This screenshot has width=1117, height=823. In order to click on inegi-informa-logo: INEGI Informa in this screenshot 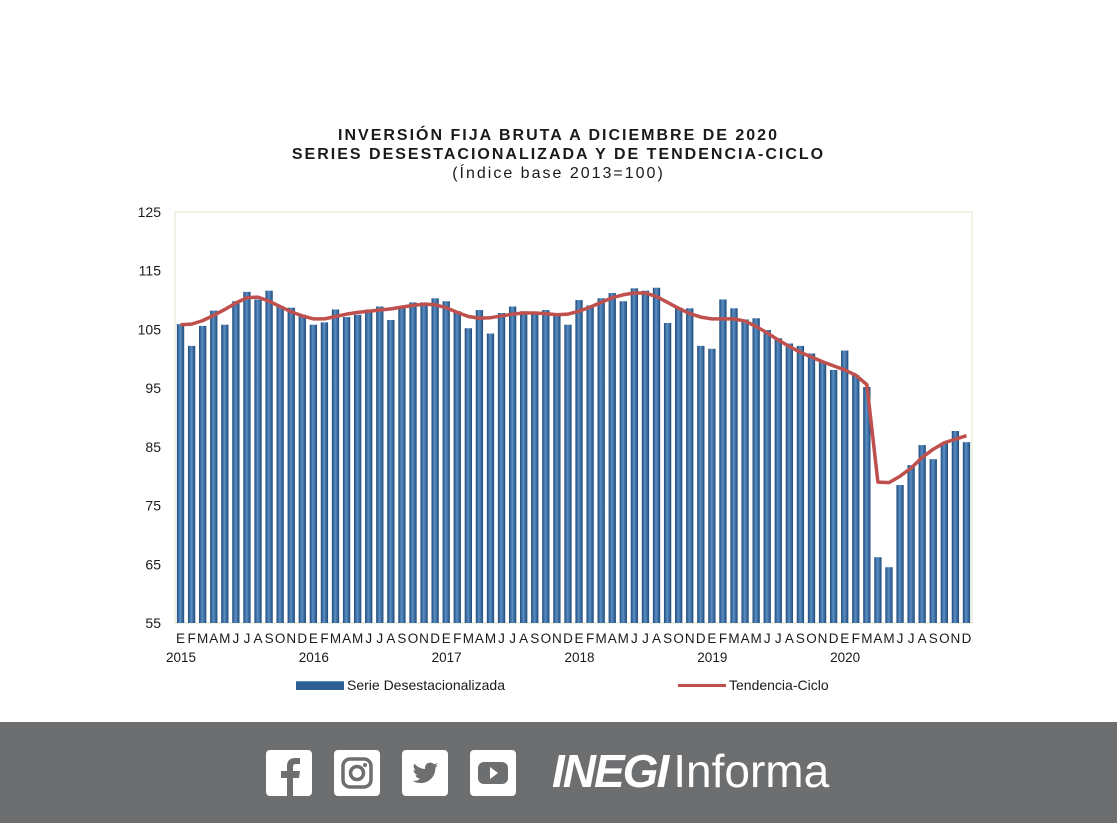, I will do `click(690, 772)`.